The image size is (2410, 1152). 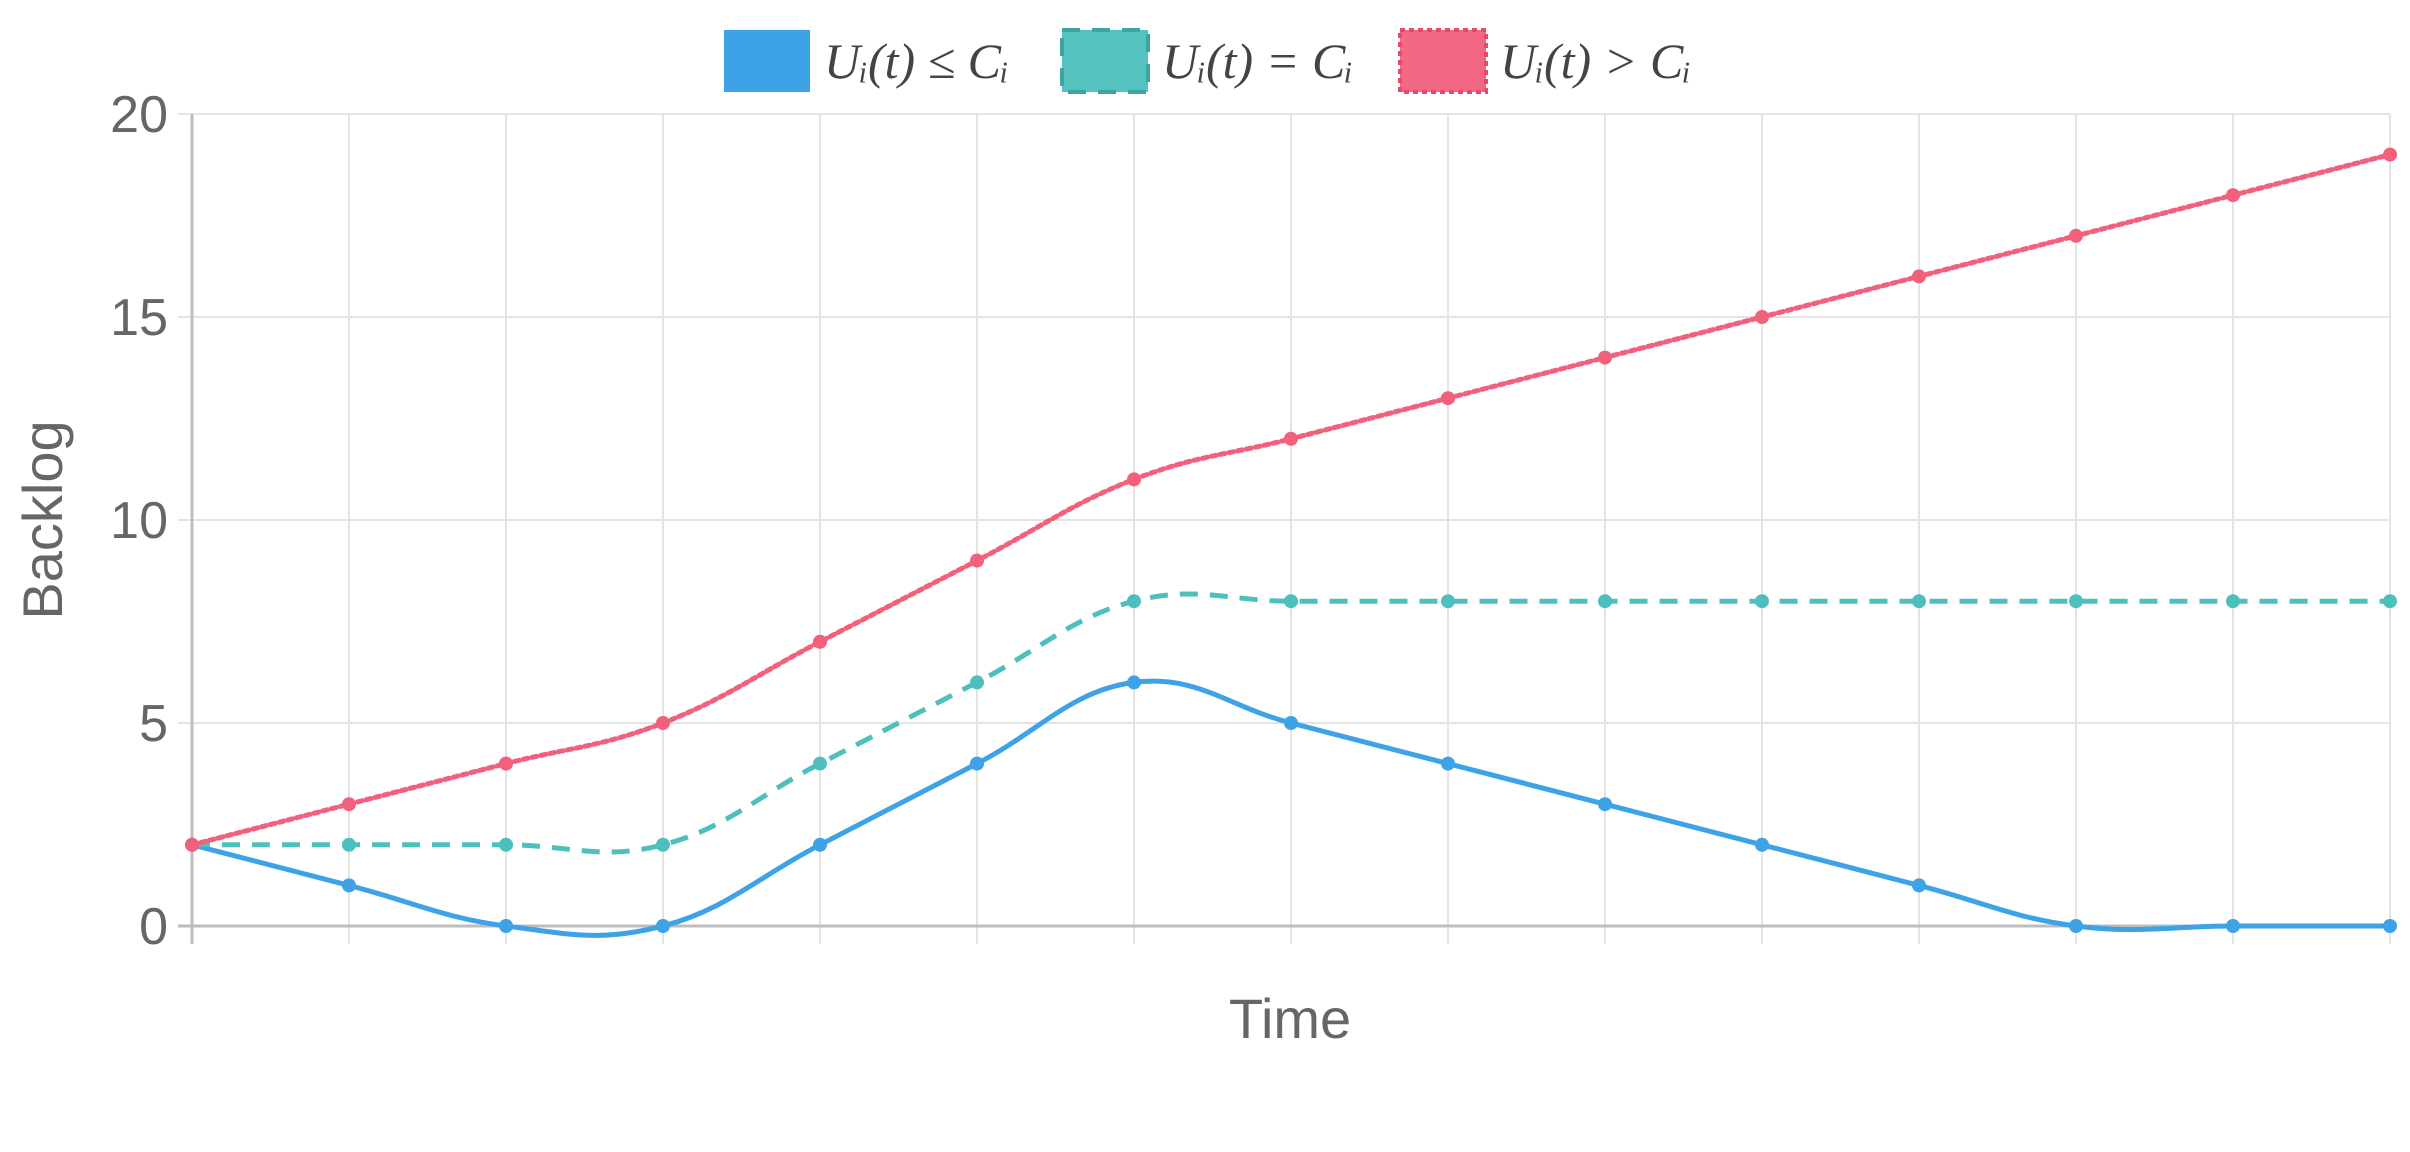 I want to click on y-tick-label: 20, so click(x=139, y=115).